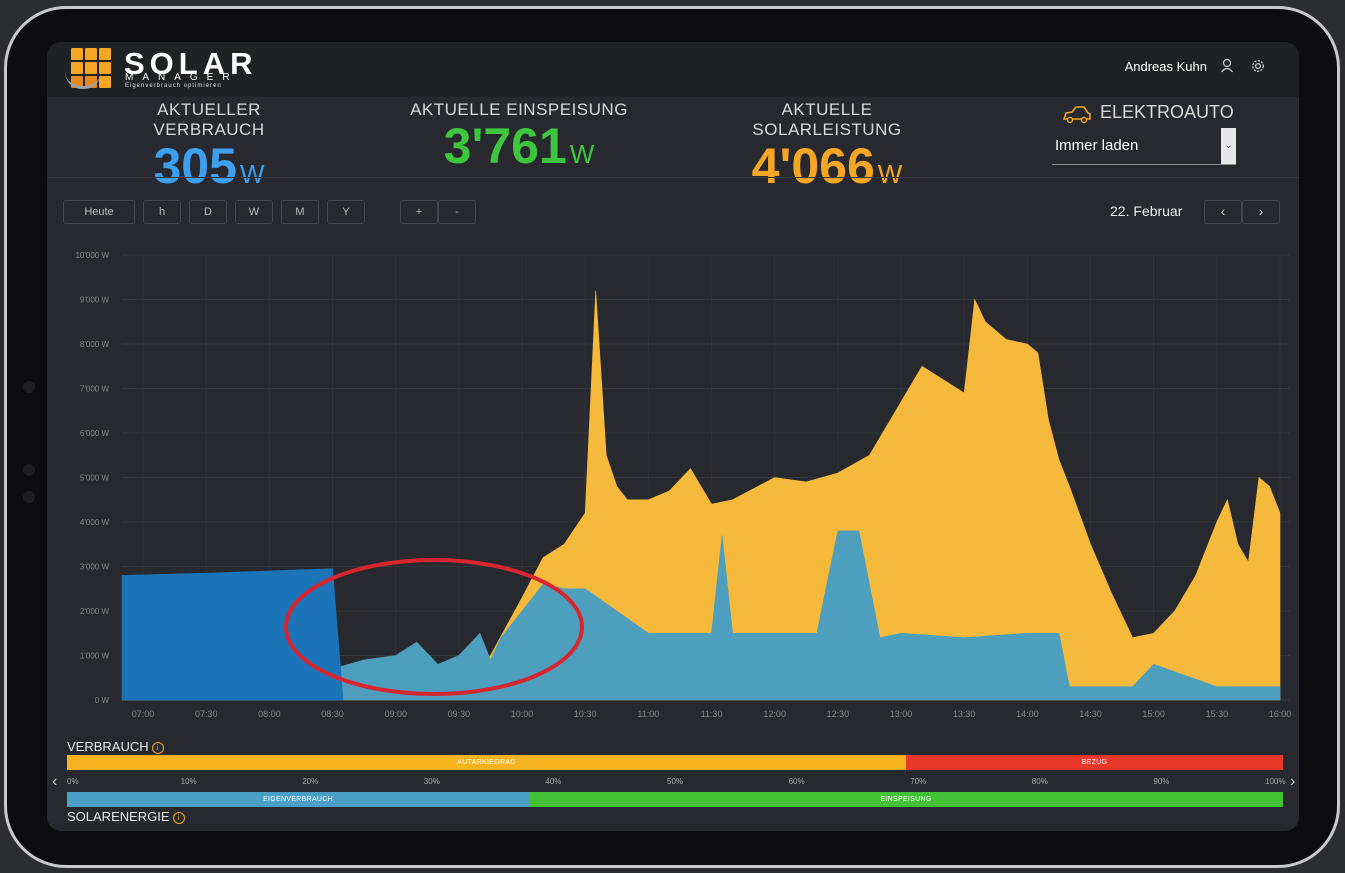  Describe the element at coordinates (188, 781) in the screenshot. I see `percent-tick: 10%` at that location.